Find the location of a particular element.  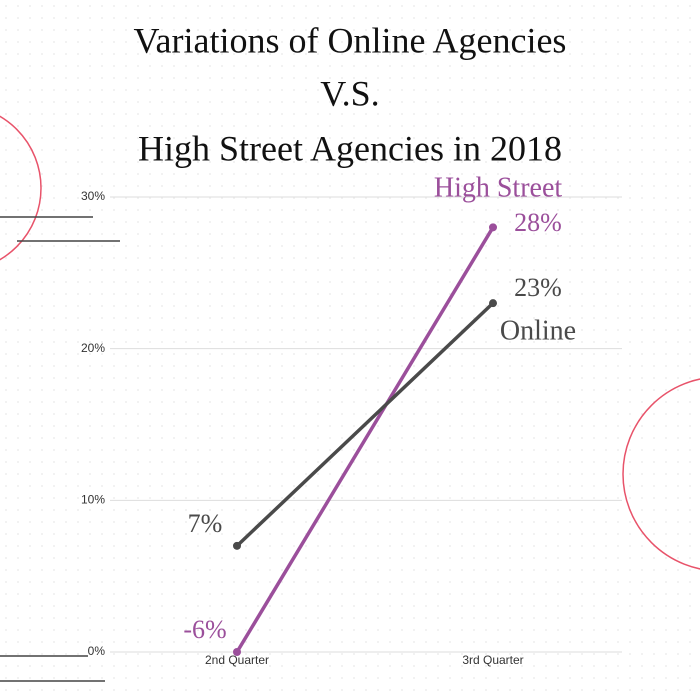

value-label: 23% is located at coordinates (538, 287).